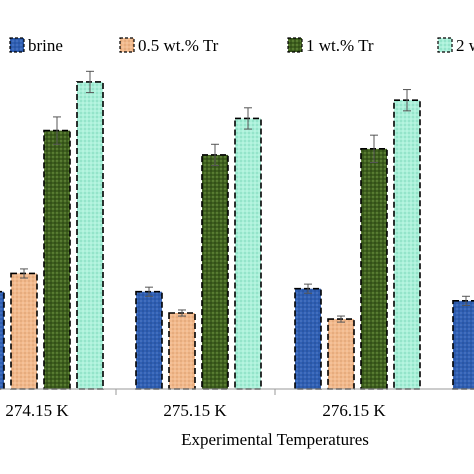  What do you see at coordinates (374, 149) in the screenshot?
I see `error-bar-1-wt-tr-276-15-k` at bounding box center [374, 149].